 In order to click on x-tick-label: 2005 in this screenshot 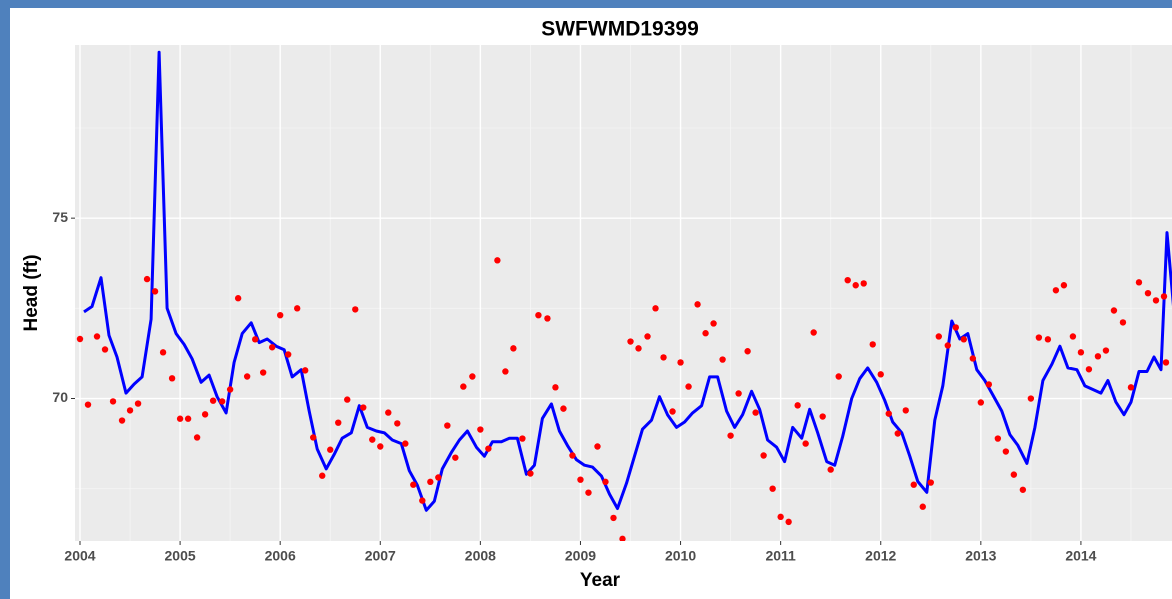, I will do `click(180, 556)`.